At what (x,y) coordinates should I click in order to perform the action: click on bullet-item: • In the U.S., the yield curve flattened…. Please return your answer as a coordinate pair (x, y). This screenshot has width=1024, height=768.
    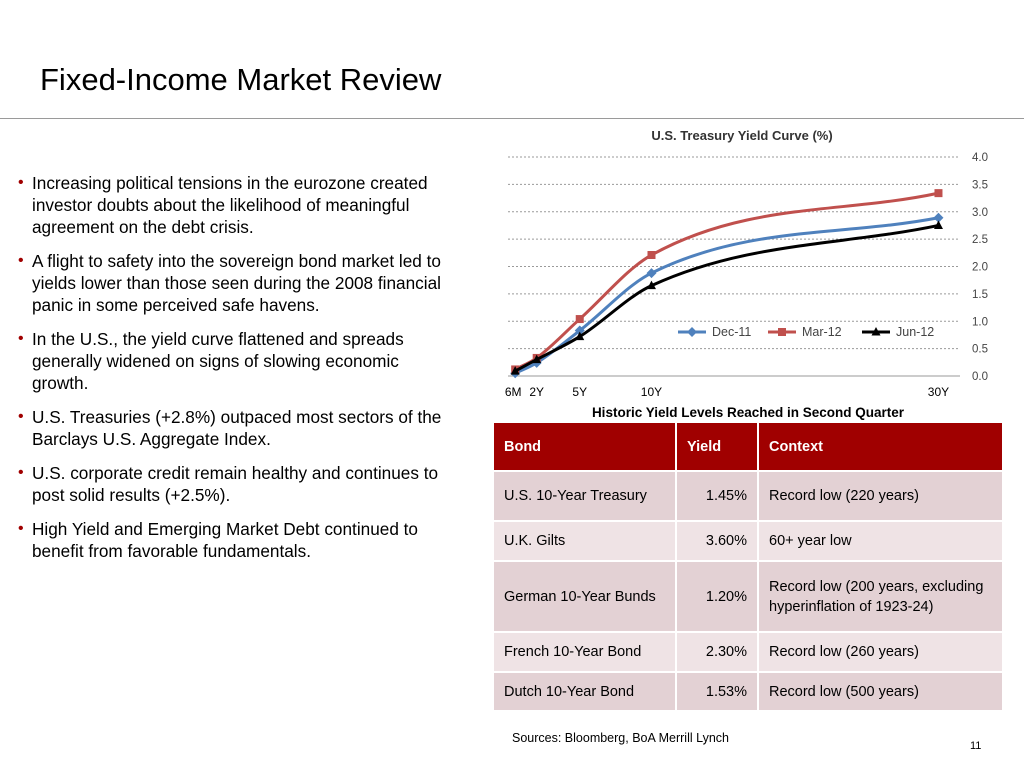
    Looking at the image, I should click on (238, 361).